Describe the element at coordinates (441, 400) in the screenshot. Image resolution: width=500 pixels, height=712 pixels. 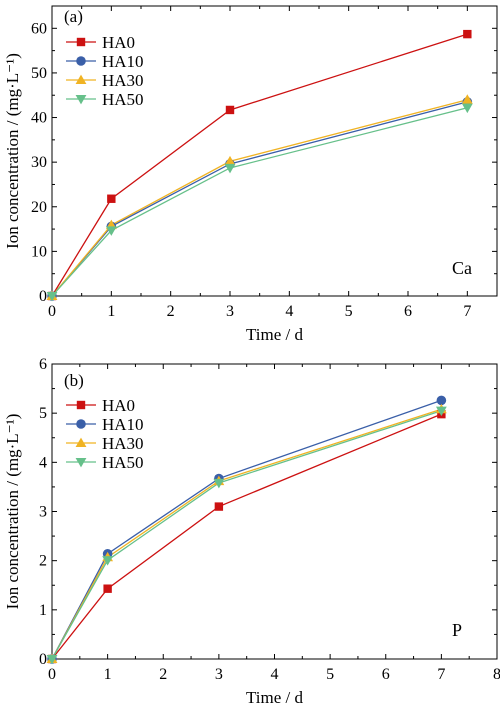
I see `data-point-HA10` at that location.